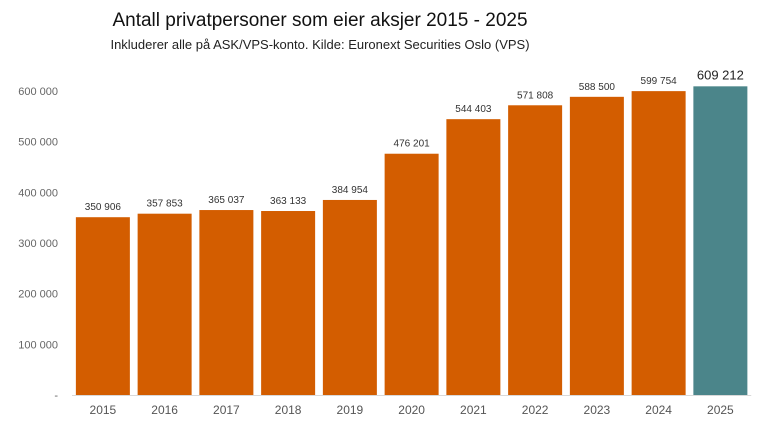 This screenshot has height=428, width=767. Describe the element at coordinates (349, 297) in the screenshot. I see `bar-2019` at that location.